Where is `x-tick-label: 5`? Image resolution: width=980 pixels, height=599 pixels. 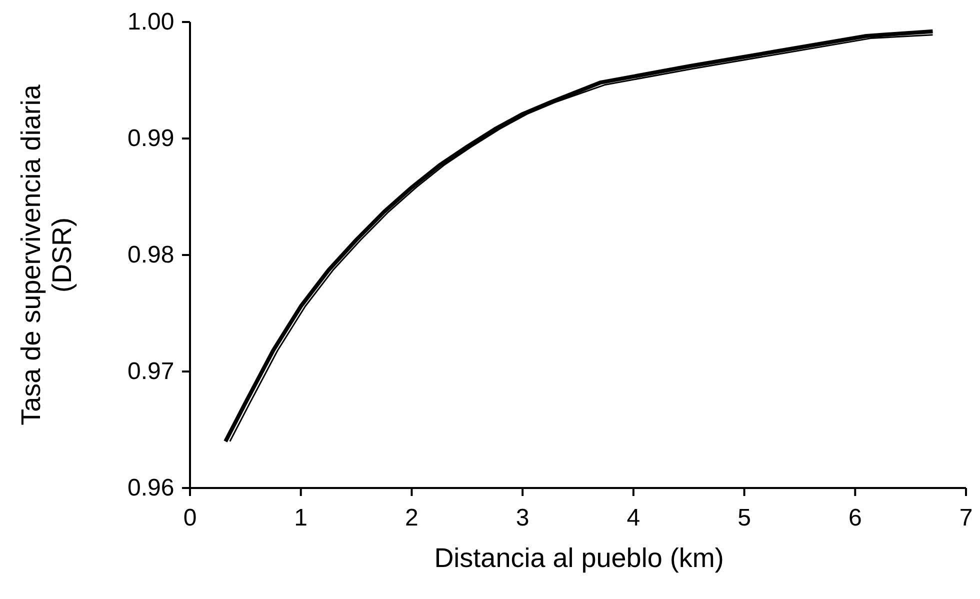
x-tick-label: 5 is located at coordinates (744, 518).